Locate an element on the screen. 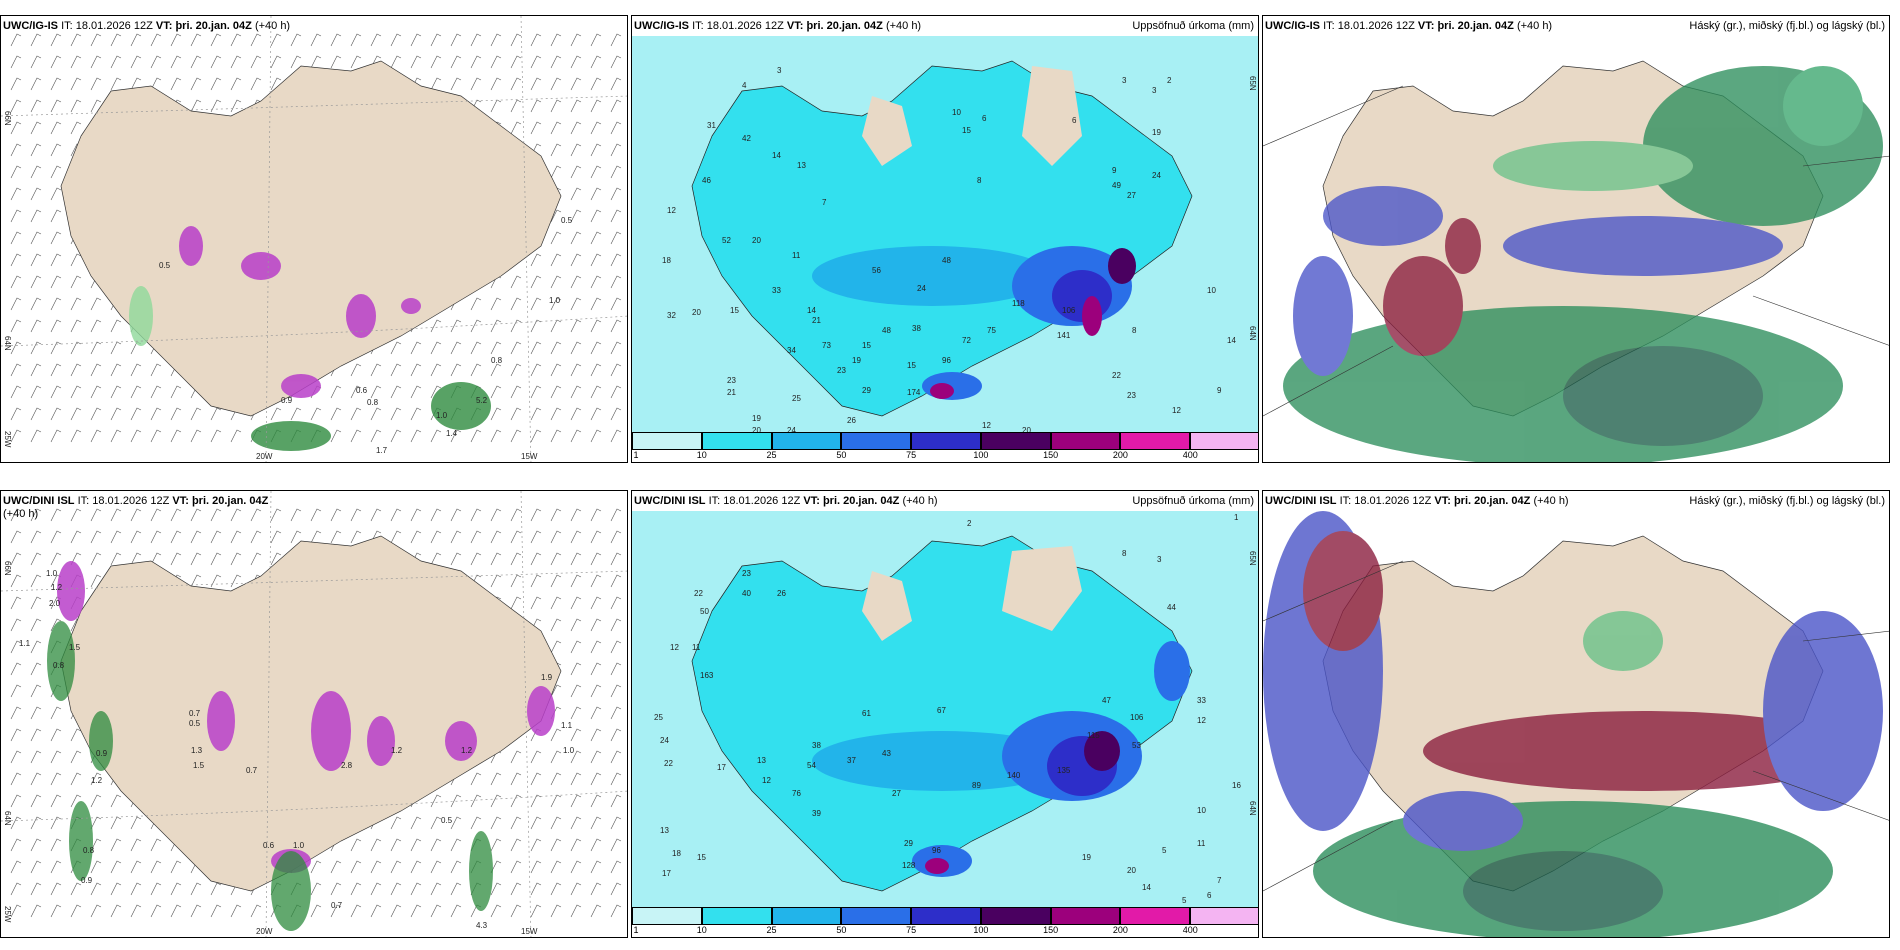 This screenshot has height=950, width=1900. value-label: 47 is located at coordinates (1106, 700).